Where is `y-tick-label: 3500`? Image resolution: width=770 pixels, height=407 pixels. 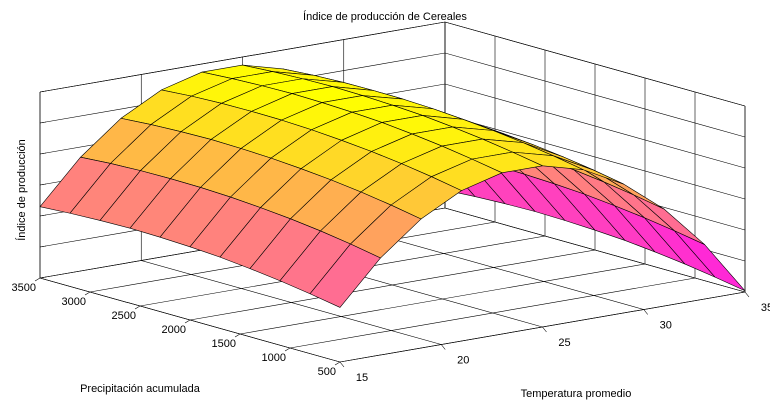 y-tick-label: 3500 is located at coordinates (24, 288).